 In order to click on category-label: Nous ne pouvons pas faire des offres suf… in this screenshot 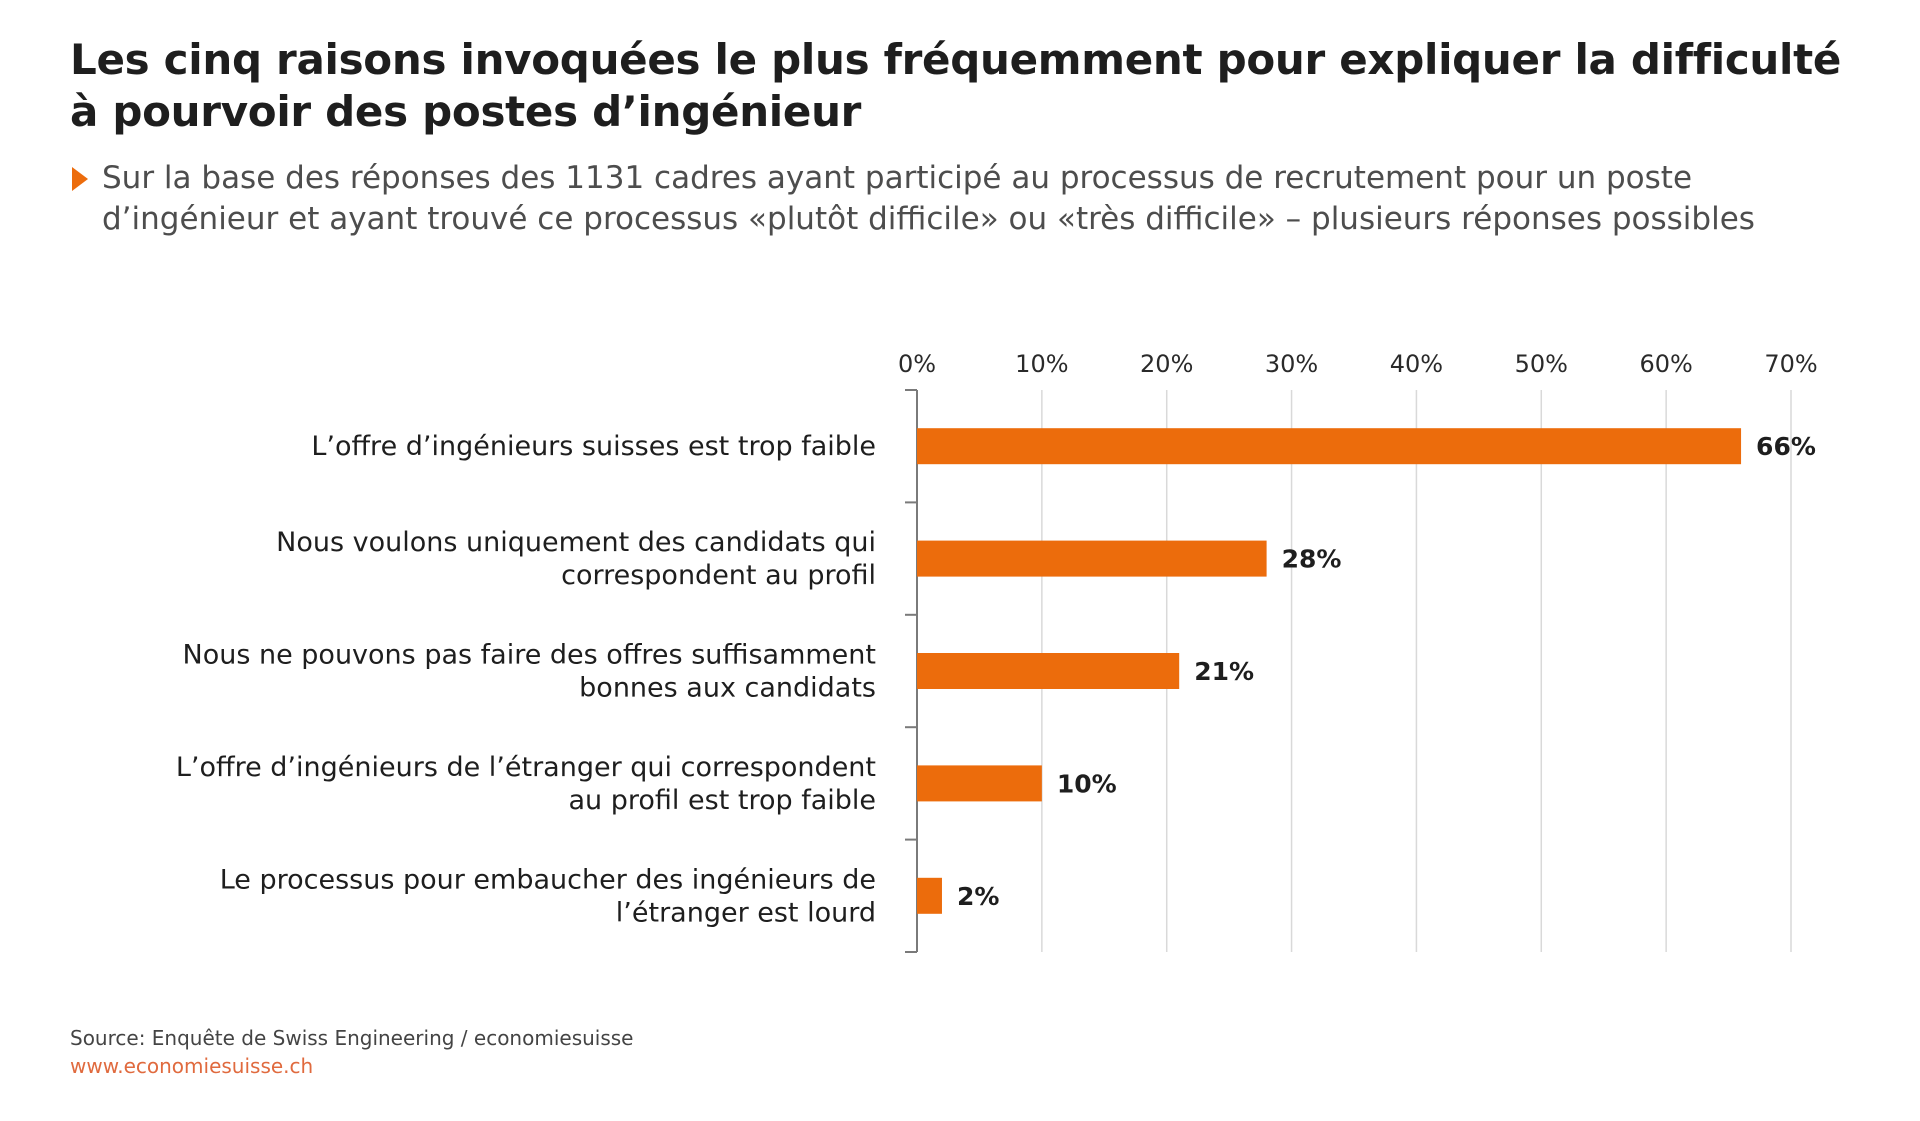, I will do `click(530, 655)`.